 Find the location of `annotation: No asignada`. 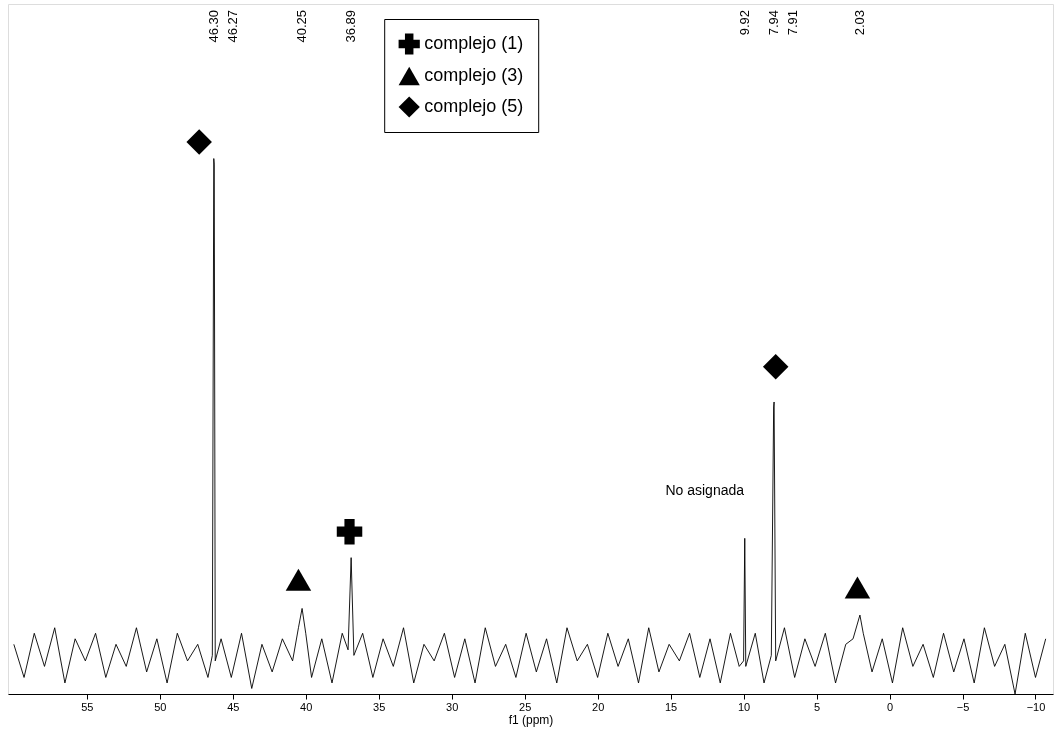

annotation: No asignada is located at coordinates (705, 490).